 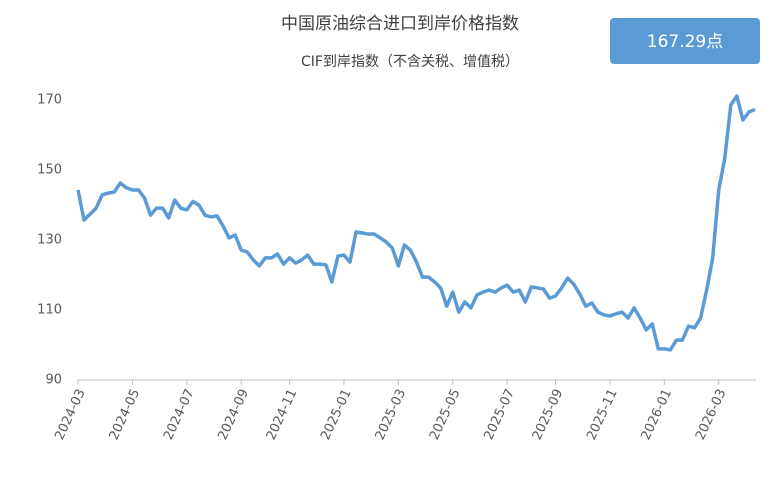 What do you see at coordinates (49, 170) in the screenshot?
I see `y-tick-label: 150` at bounding box center [49, 170].